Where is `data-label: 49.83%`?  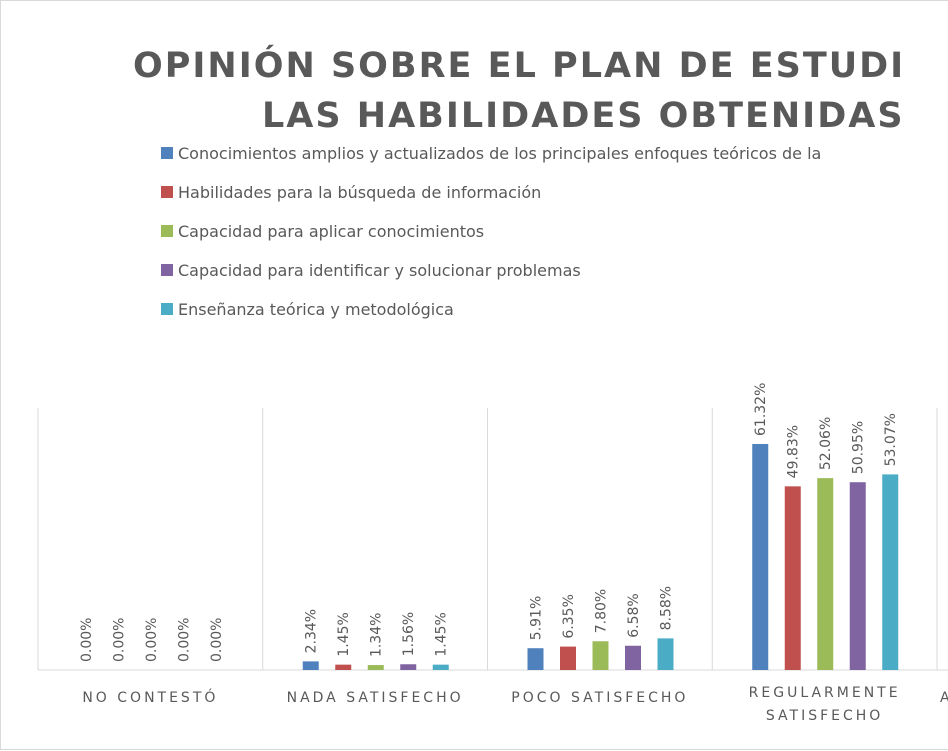 data-label: 49.83% is located at coordinates (794, 451).